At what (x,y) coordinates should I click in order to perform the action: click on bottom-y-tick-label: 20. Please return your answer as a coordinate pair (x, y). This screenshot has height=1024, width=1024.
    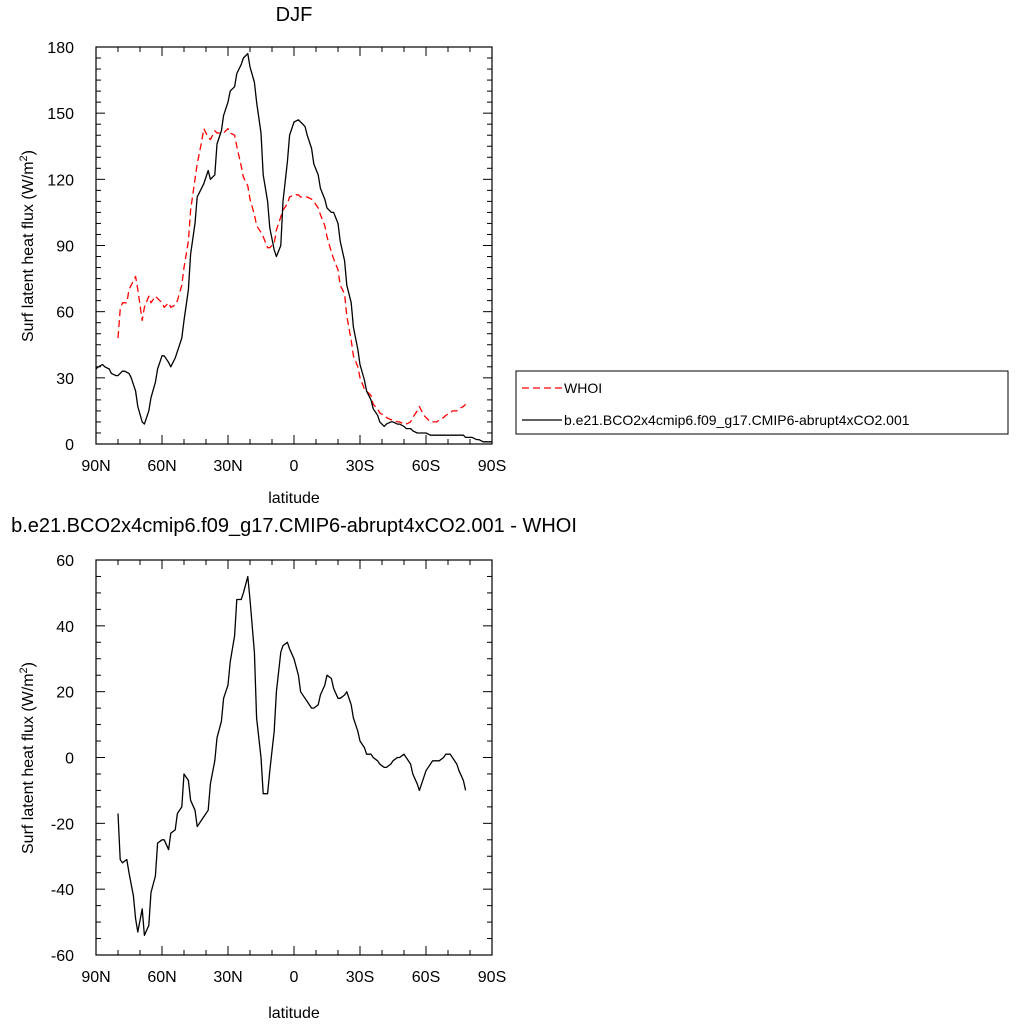
    Looking at the image, I should click on (65, 693).